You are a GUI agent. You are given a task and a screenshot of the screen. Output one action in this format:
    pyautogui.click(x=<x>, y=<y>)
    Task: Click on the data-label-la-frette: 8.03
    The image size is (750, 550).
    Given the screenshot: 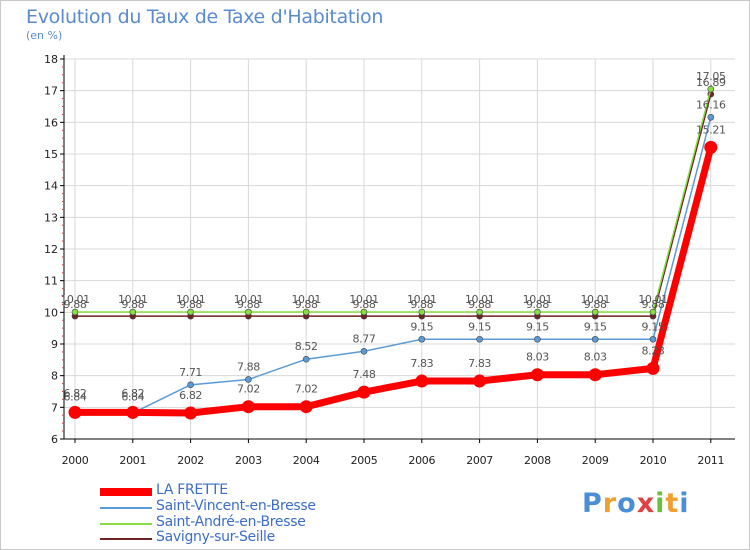 What is the action you would take?
    pyautogui.click(x=595, y=357)
    